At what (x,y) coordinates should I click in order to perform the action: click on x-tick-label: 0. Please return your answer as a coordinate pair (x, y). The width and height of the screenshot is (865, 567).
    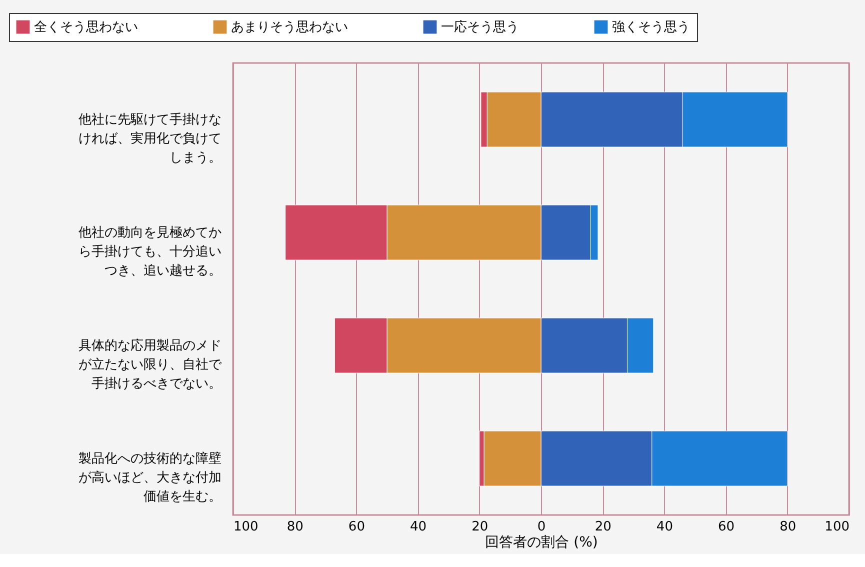
    Looking at the image, I should click on (541, 527).